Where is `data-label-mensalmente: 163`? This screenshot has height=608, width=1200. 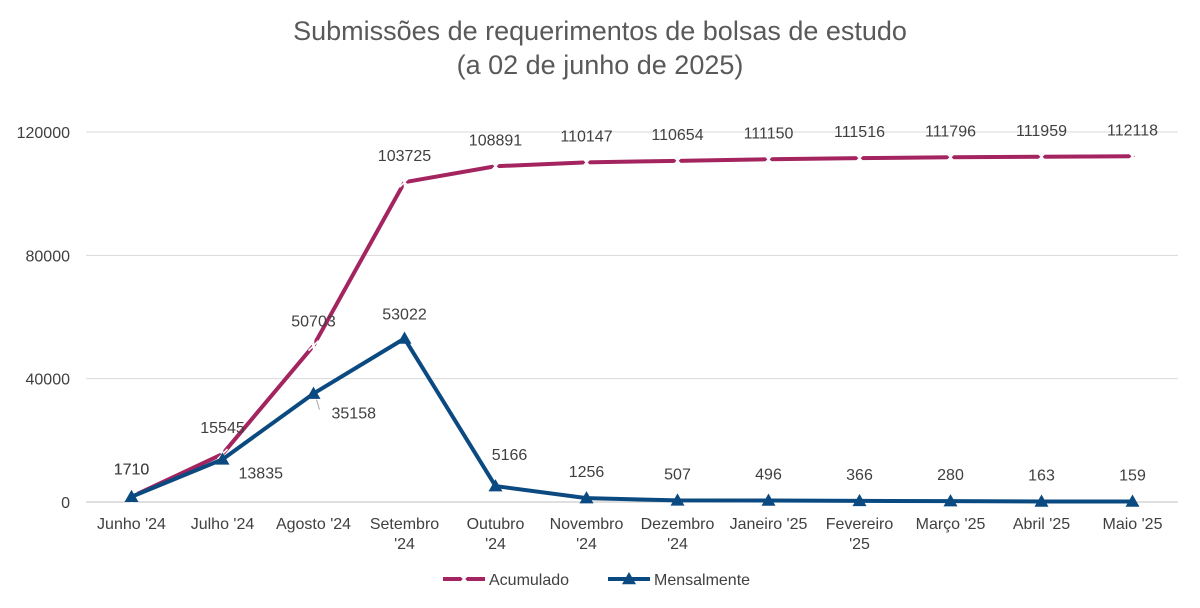
data-label-mensalmente: 163 is located at coordinates (1041, 475).